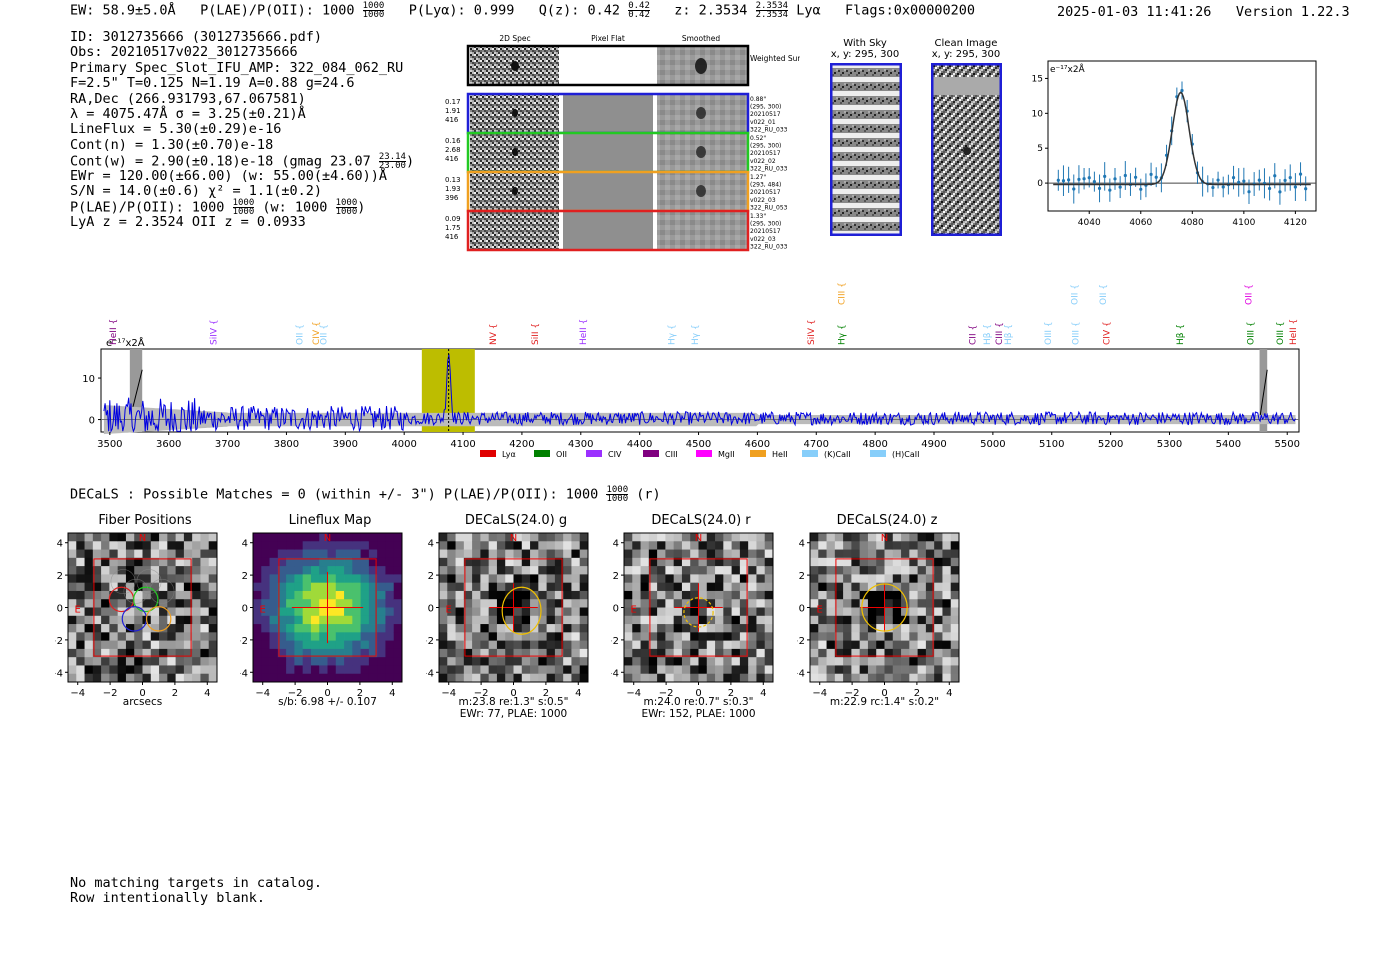  I want to click on weighted-sum-label: Weighted Sum, so click(775, 58).